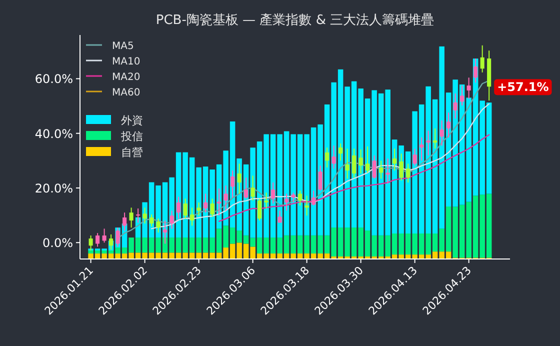 This screenshot has width=560, height=346. I want to click on line-series, so click(354, 178).